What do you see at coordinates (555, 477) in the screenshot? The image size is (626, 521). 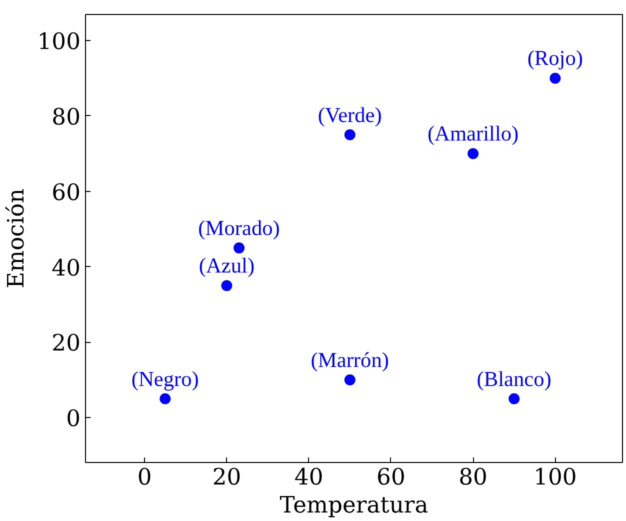 I see `x-tick-label: 100` at bounding box center [555, 477].